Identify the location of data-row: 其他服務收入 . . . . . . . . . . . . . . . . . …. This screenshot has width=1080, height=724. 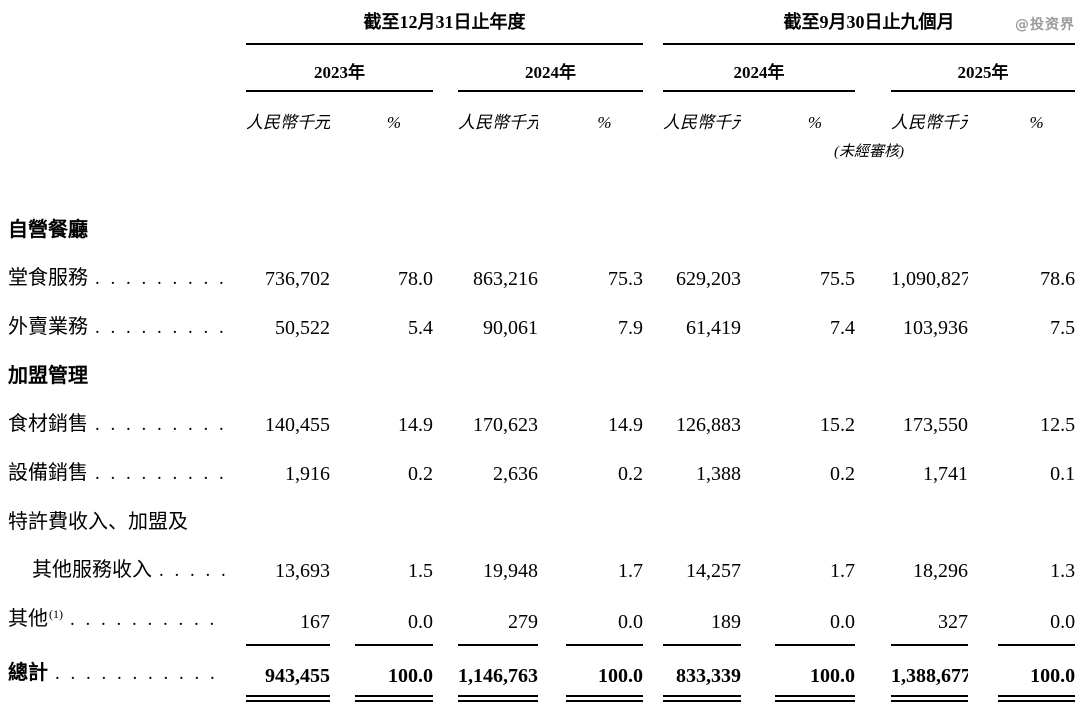
(541, 570).